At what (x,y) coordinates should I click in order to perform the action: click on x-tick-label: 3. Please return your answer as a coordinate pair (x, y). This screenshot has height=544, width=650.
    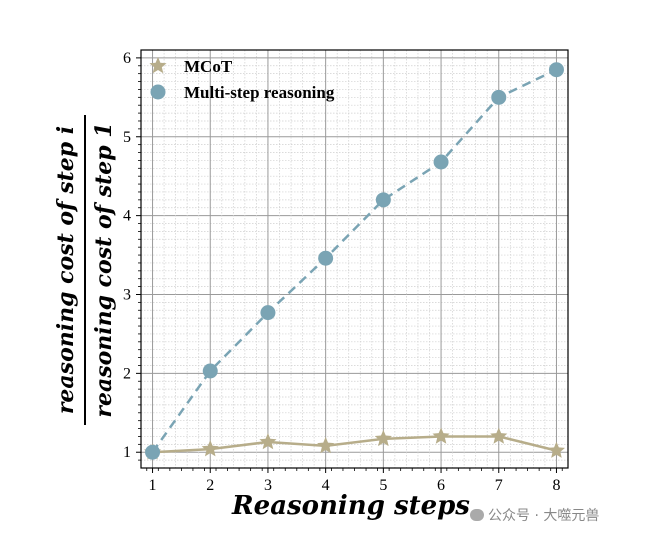
    Looking at the image, I should click on (268, 485).